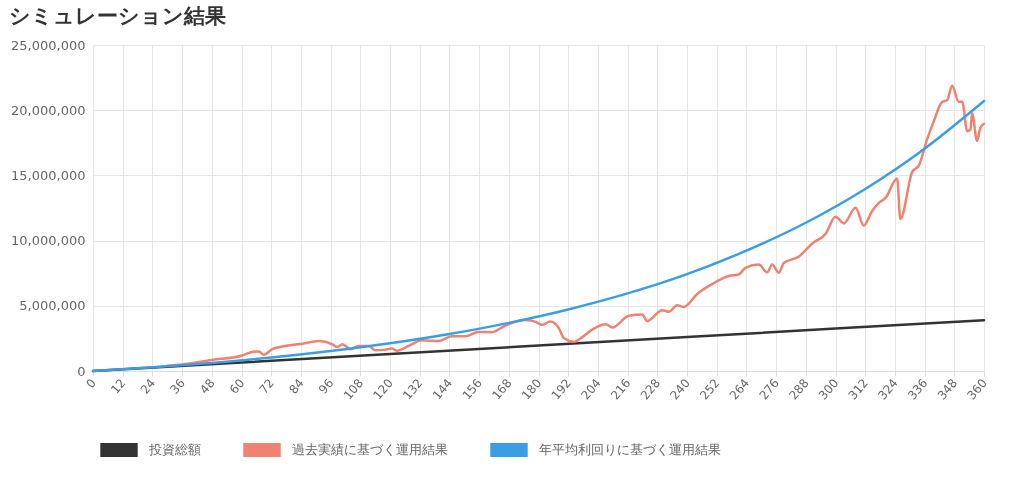 This screenshot has width=1024, height=485. What do you see at coordinates (267, 386) in the screenshot?
I see `x-tick-label: 72` at bounding box center [267, 386].